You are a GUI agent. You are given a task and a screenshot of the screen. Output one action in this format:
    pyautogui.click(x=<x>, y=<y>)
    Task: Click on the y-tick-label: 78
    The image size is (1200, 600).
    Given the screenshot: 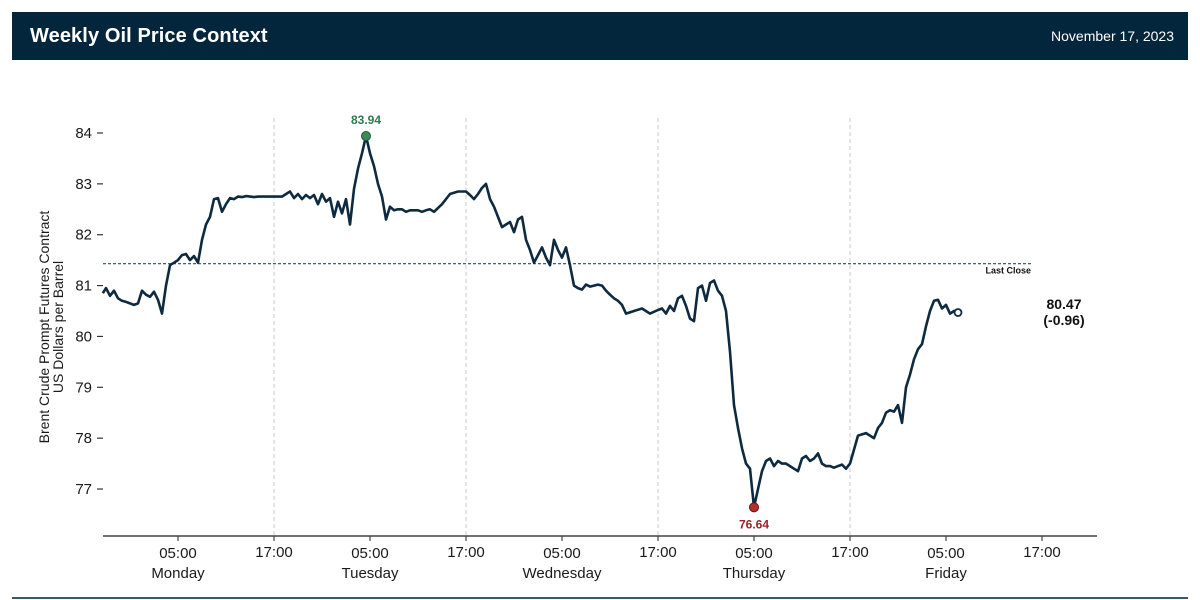 What is the action you would take?
    pyautogui.click(x=83, y=438)
    